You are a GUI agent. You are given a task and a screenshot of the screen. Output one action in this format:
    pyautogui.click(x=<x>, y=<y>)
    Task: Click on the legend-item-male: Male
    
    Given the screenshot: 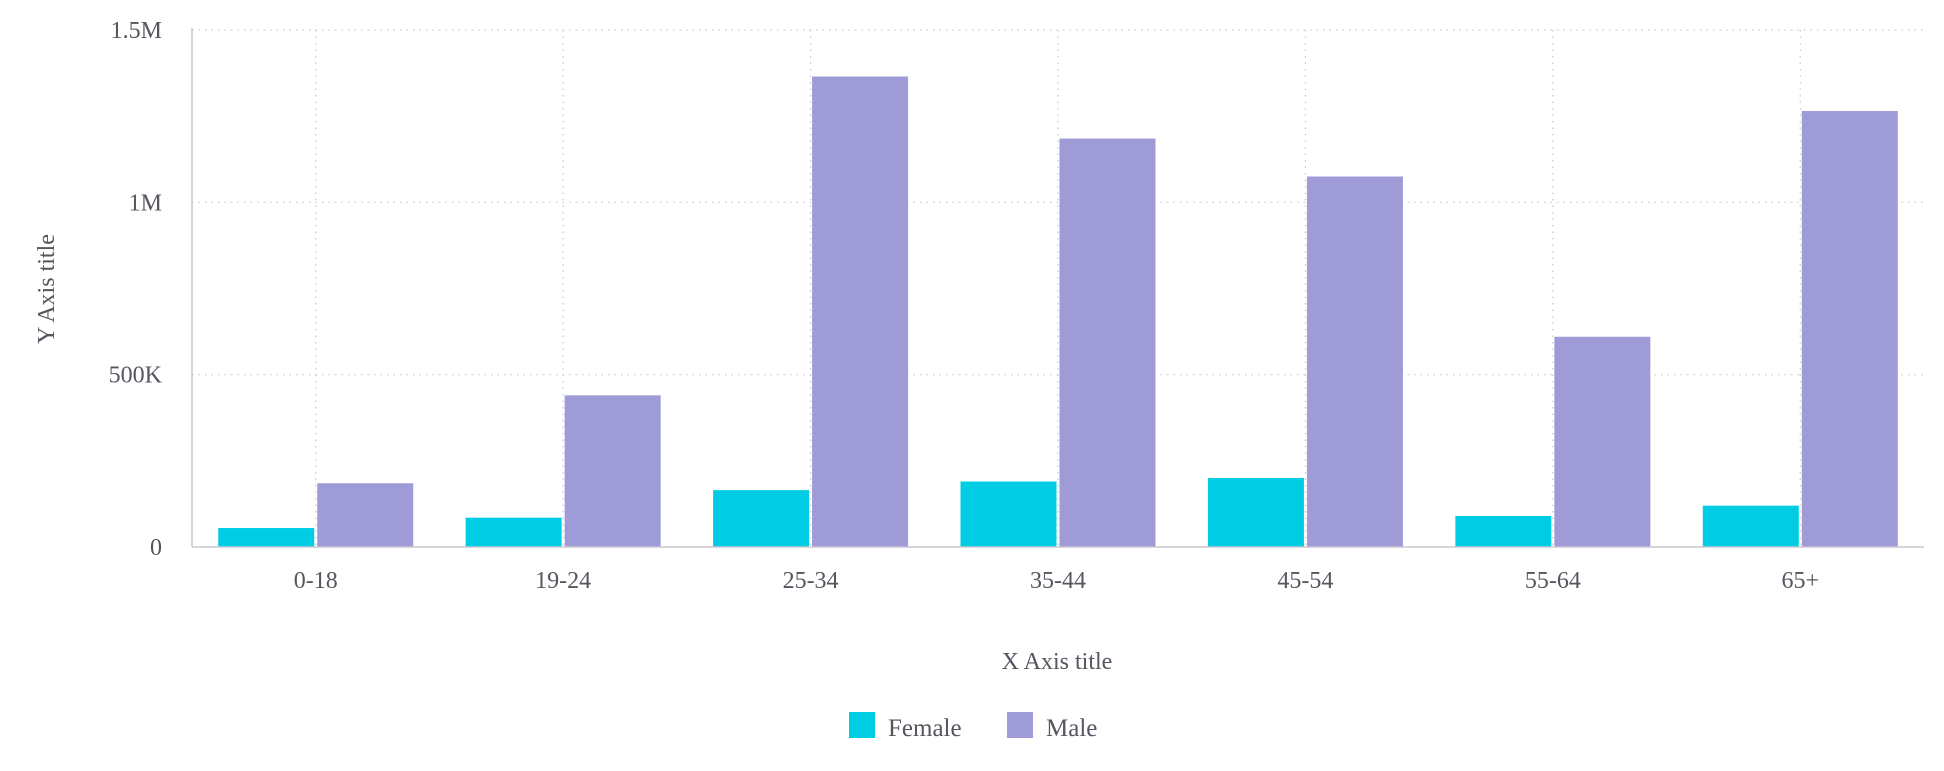 What is the action you would take?
    pyautogui.click(x=1052, y=727)
    